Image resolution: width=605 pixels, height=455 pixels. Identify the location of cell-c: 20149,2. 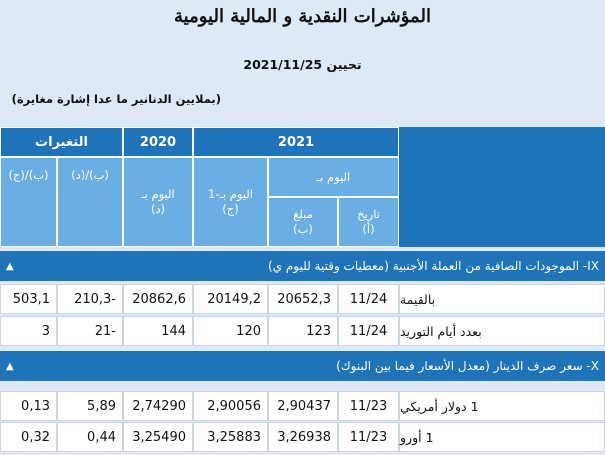
(230, 299).